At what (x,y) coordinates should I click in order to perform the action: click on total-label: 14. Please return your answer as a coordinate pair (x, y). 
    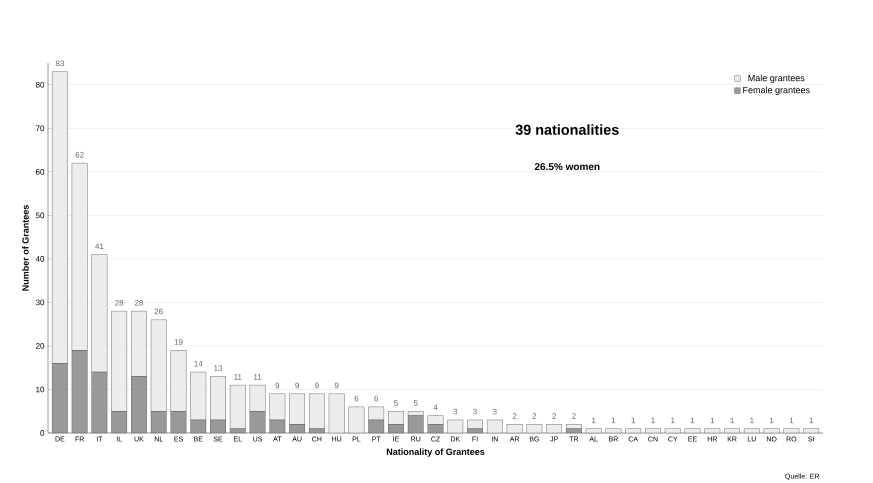
    Looking at the image, I should click on (198, 364).